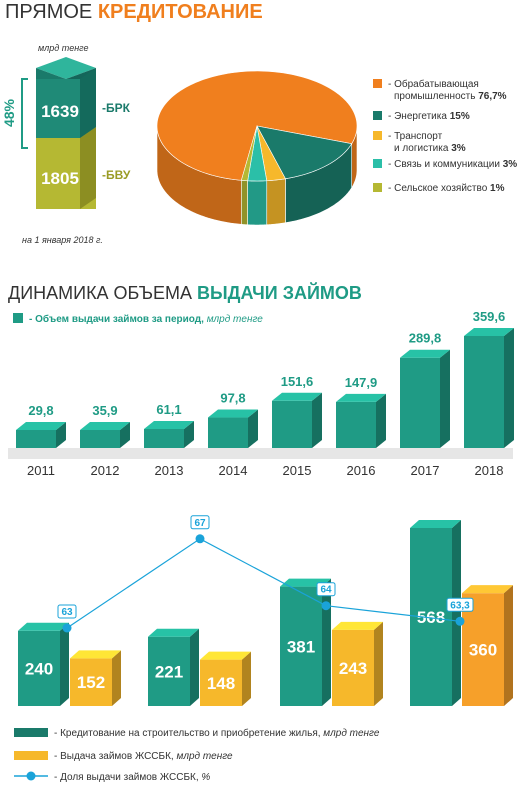 The image size is (523, 800). I want to click on share-label-1: 67, so click(200, 523).